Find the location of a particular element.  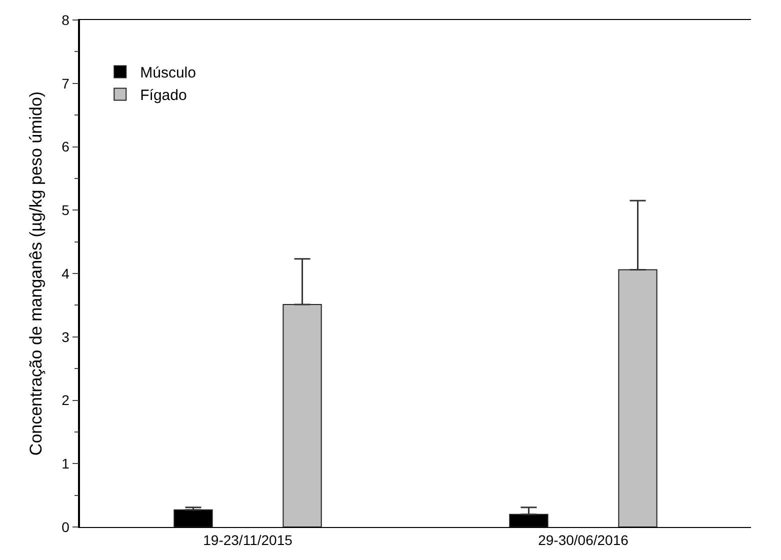

x-tick-label: 29-30/06/2016 is located at coordinates (583, 540).